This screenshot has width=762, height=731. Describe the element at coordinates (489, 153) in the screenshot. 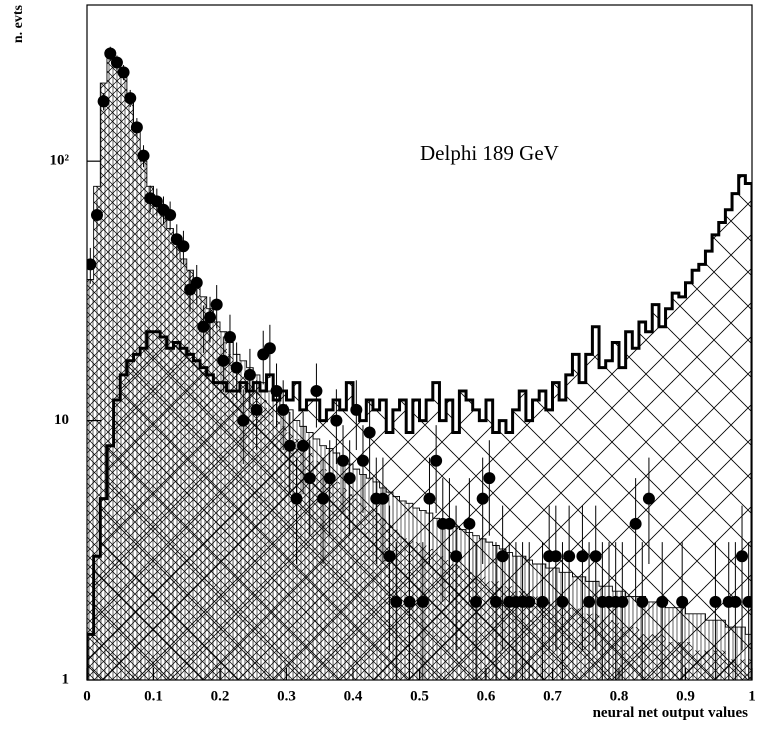

I see `annotation: Delphi 189 GeV` at that location.